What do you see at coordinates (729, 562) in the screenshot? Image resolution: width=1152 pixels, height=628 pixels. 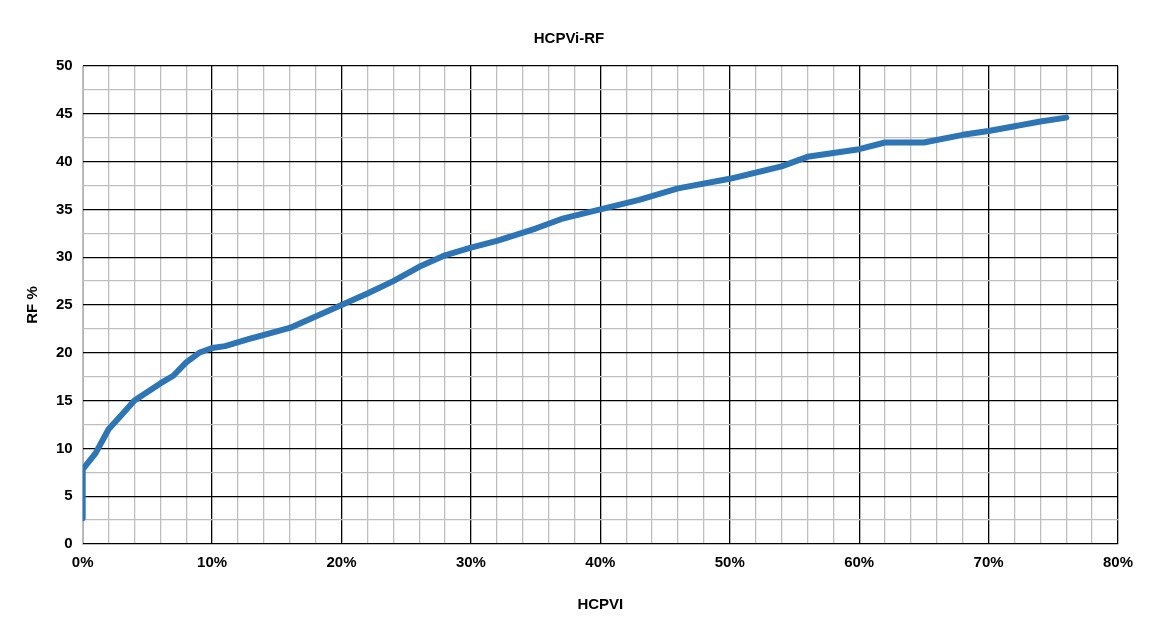 I see `x-tick-label: 50%` at bounding box center [729, 562].